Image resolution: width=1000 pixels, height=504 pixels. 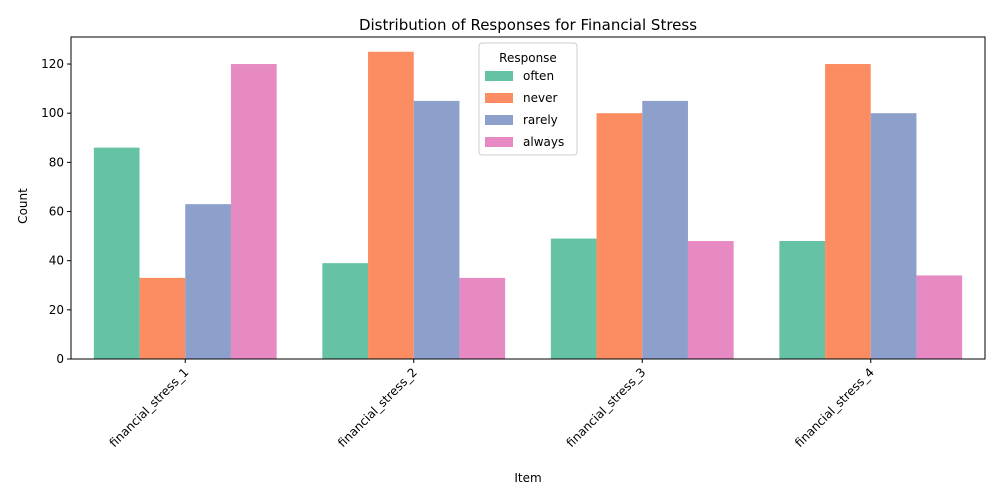 I want to click on legend-title: Response, so click(x=528, y=58).